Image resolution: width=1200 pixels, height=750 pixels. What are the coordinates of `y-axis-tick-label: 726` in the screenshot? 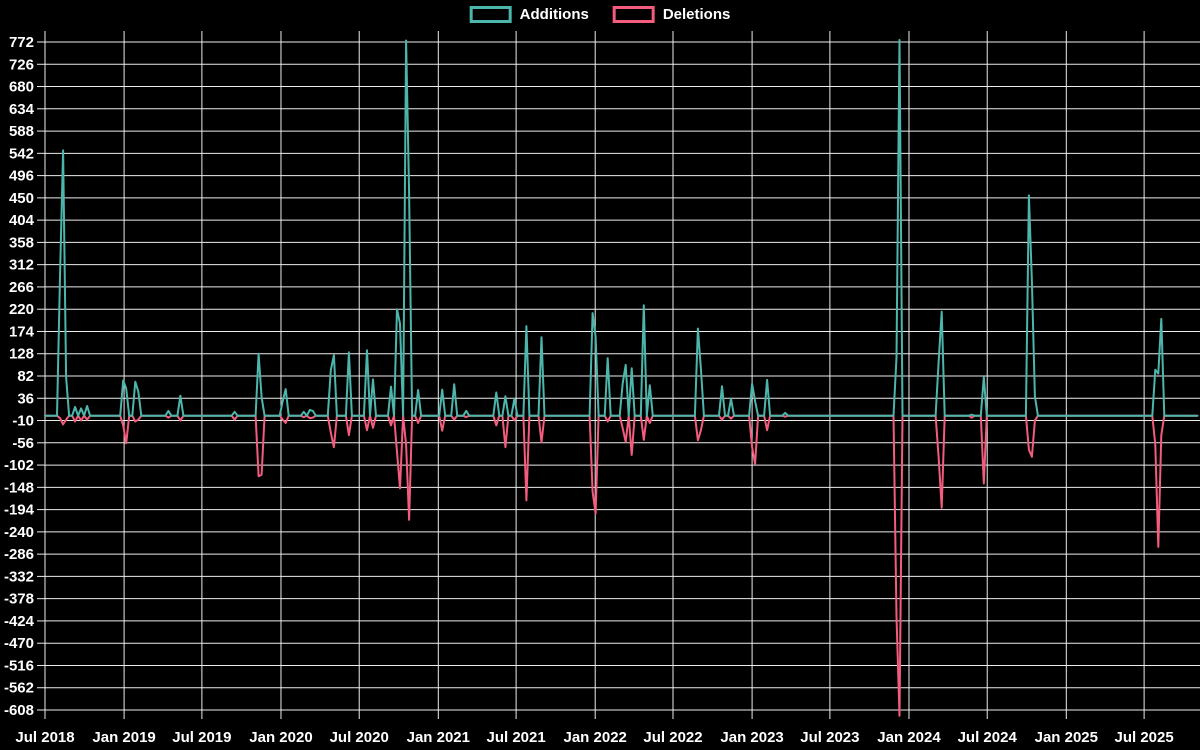 It's located at (21, 64).